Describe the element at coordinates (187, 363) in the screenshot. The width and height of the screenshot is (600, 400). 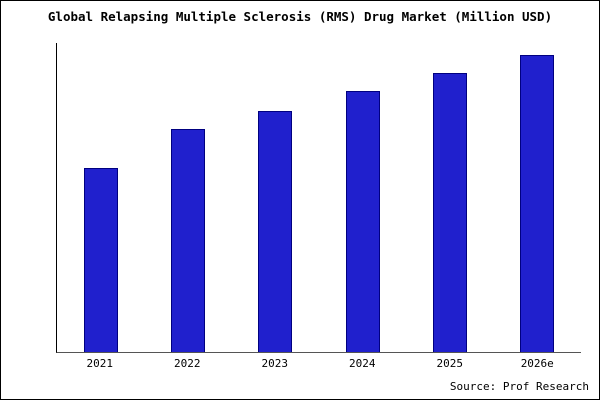
I see `x-tick-label: 2022` at that location.